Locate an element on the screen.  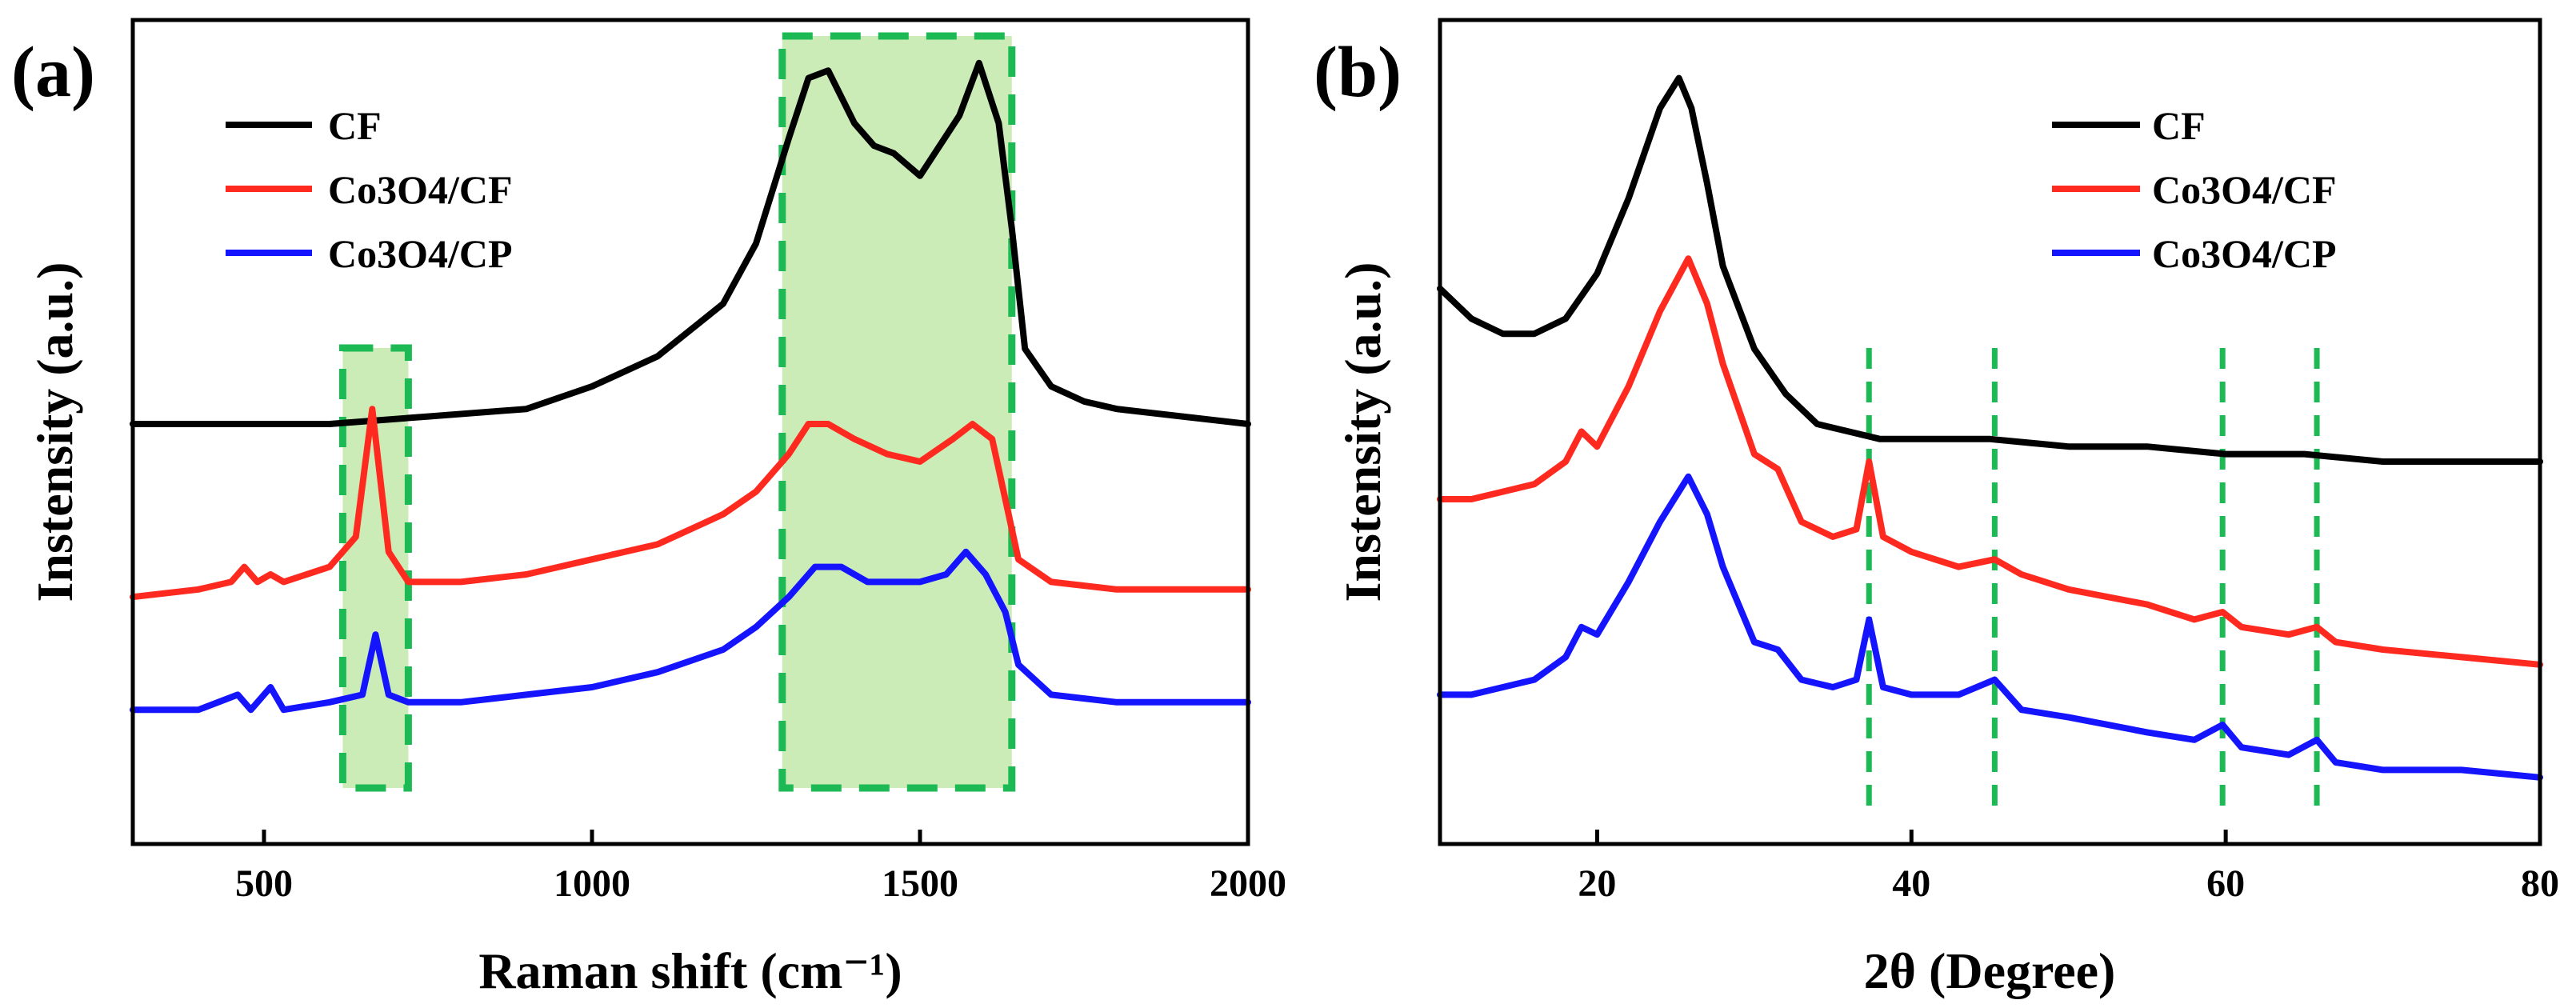
x-axis-title: Raman shift (cm⁻¹) is located at coordinates (690, 970).